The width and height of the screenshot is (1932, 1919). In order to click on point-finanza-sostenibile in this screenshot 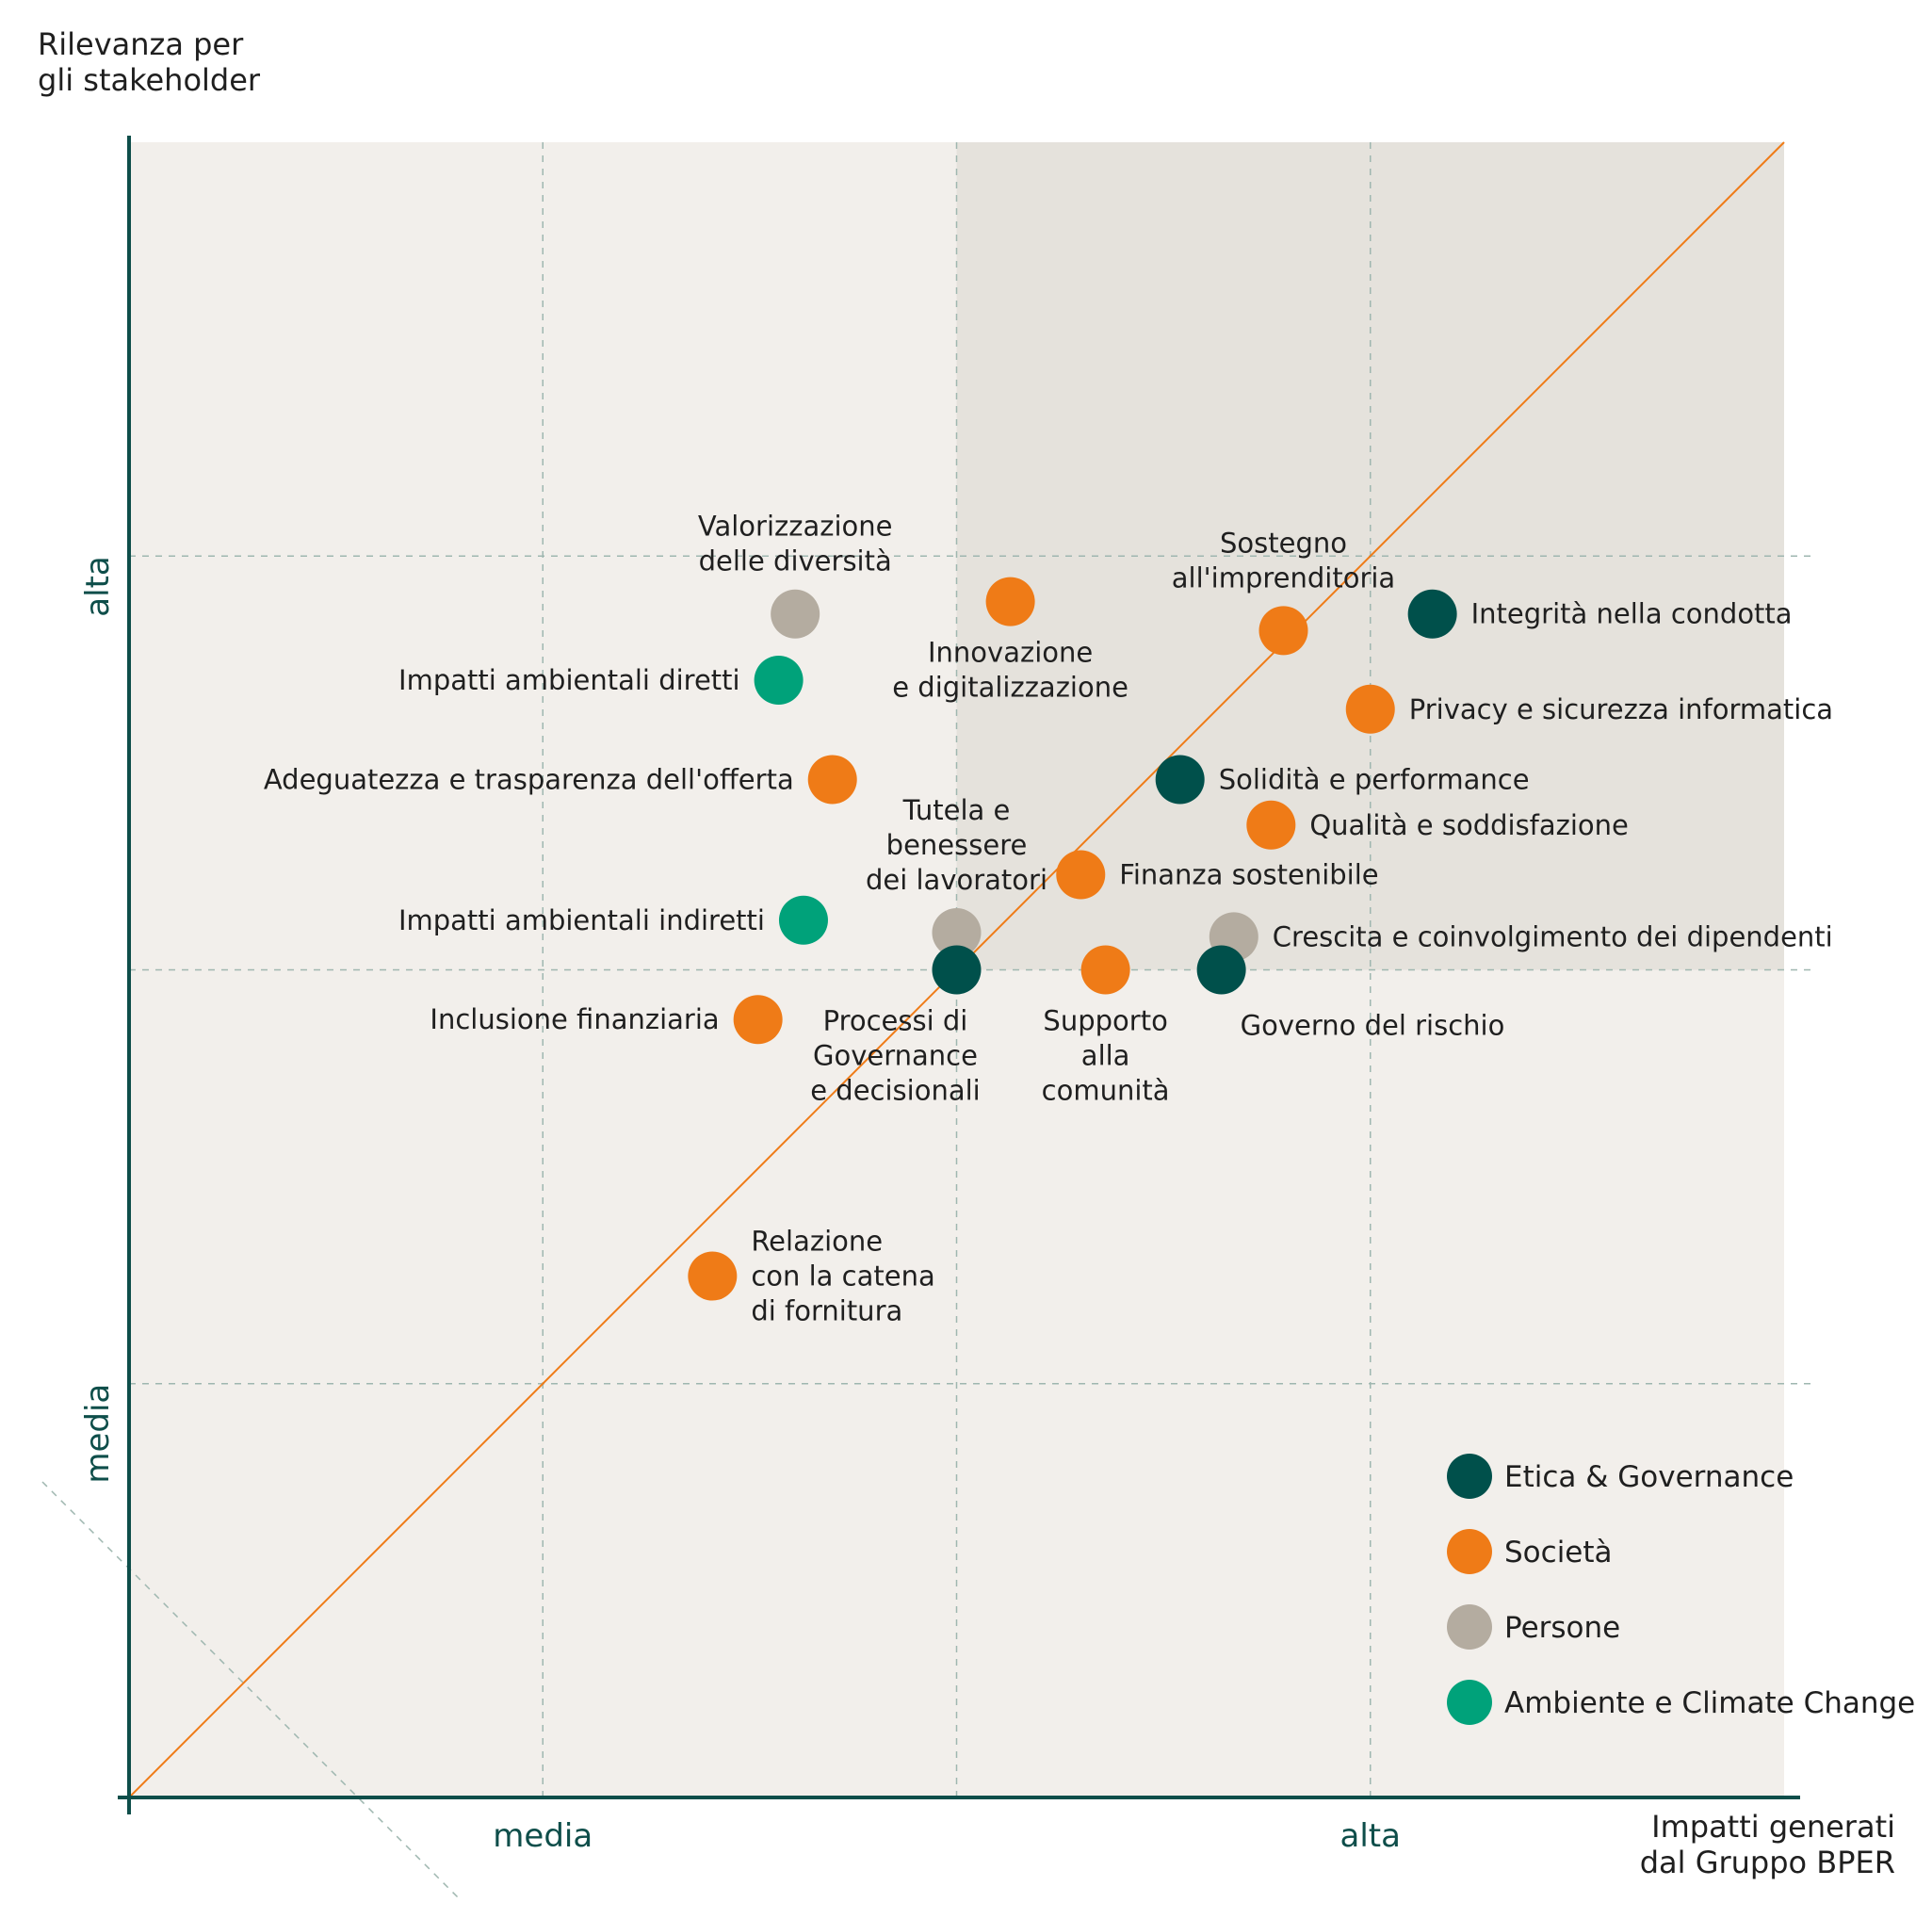, I will do `click(1081, 875)`.